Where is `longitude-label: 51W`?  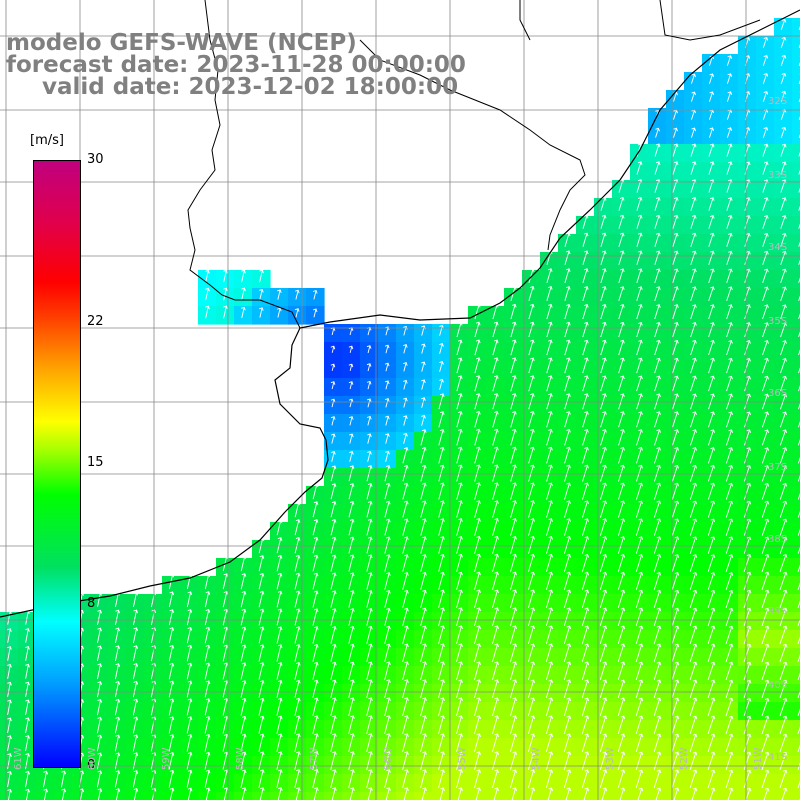
longitude-label: 51W is located at coordinates (758, 758).